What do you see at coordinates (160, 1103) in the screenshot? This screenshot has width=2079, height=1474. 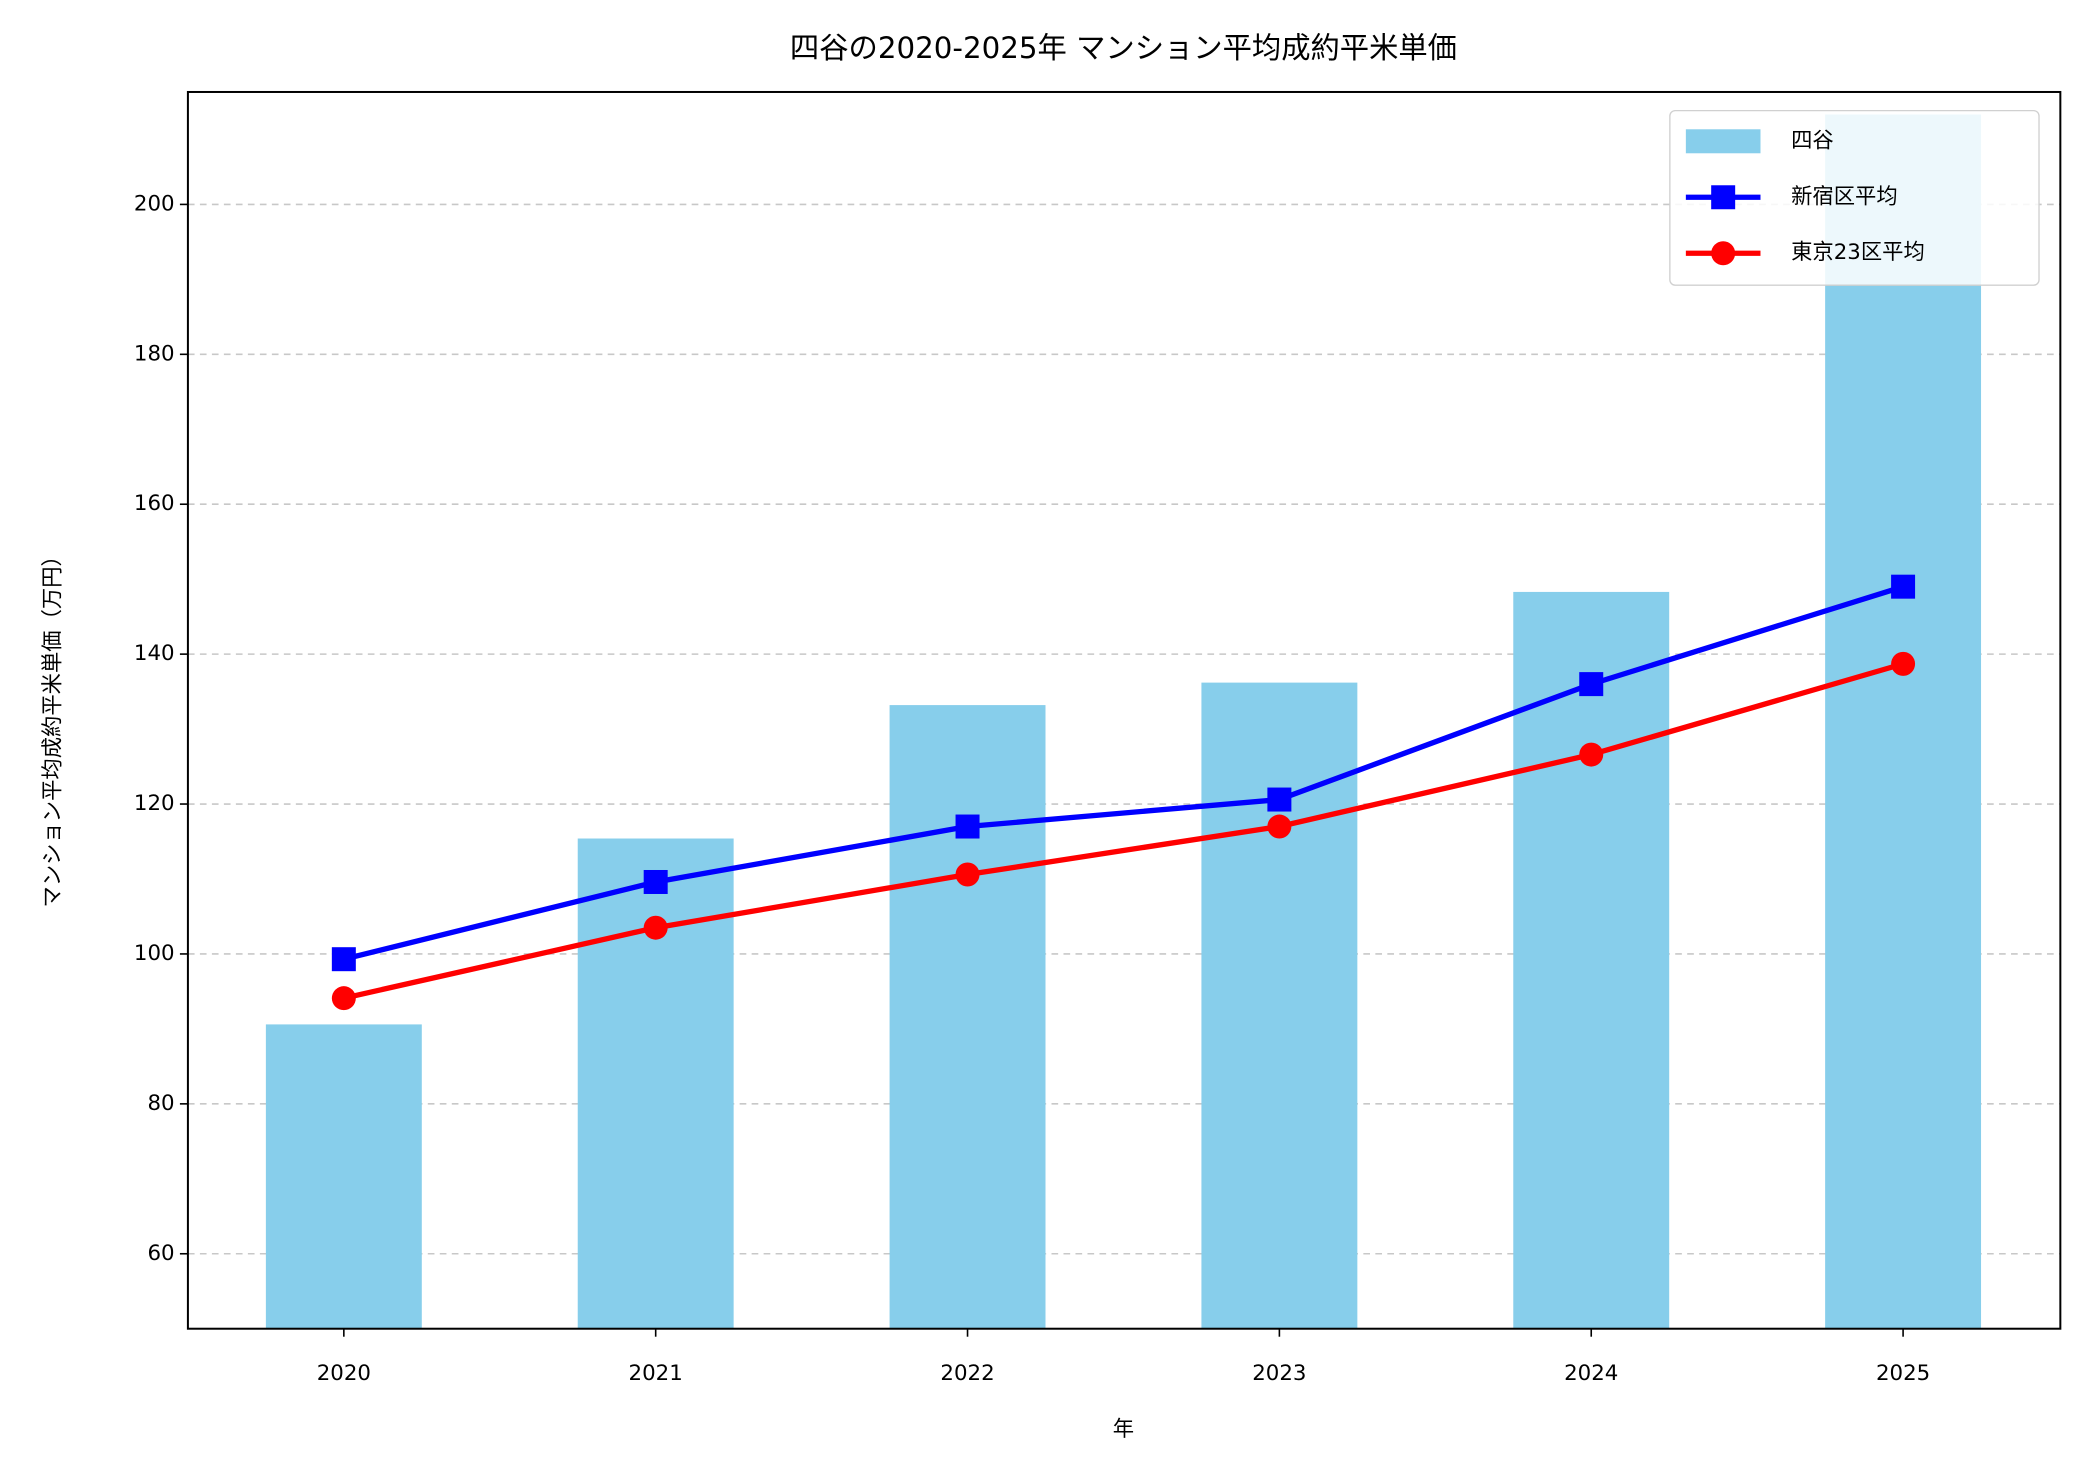 I see `y-tick-label: 80` at bounding box center [160, 1103].